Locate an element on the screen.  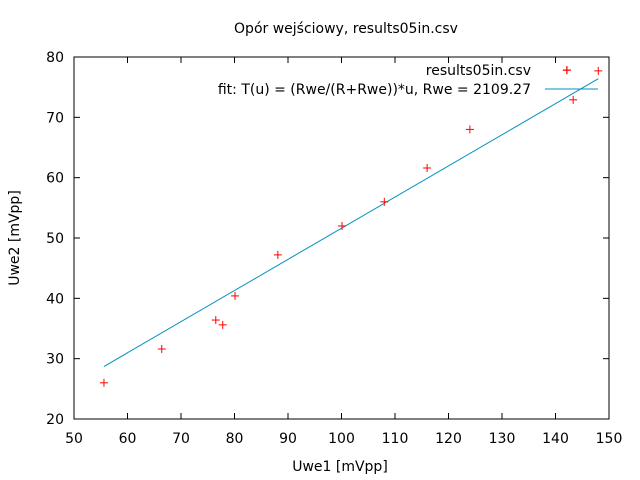
y-tick-label: 50 is located at coordinates (55, 239).